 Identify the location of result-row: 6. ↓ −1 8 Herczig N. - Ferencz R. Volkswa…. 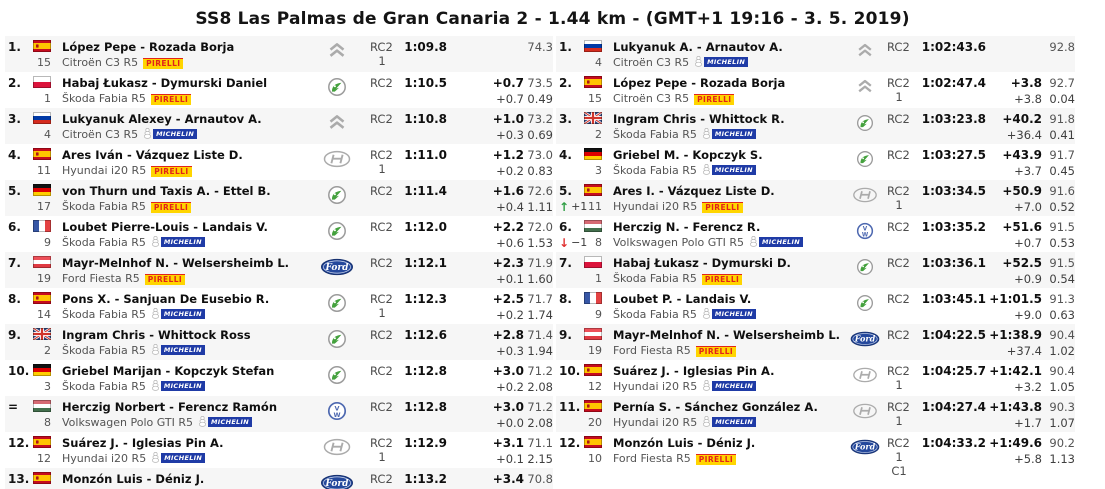
(815, 234).